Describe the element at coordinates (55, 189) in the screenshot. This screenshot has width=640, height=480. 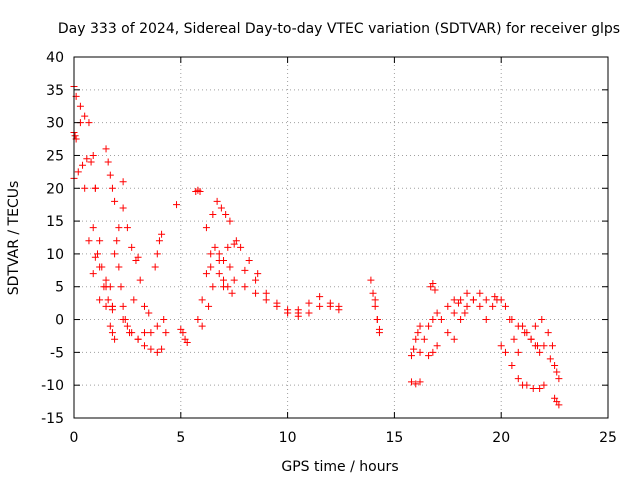
I see `y-tick-label: 20` at that location.